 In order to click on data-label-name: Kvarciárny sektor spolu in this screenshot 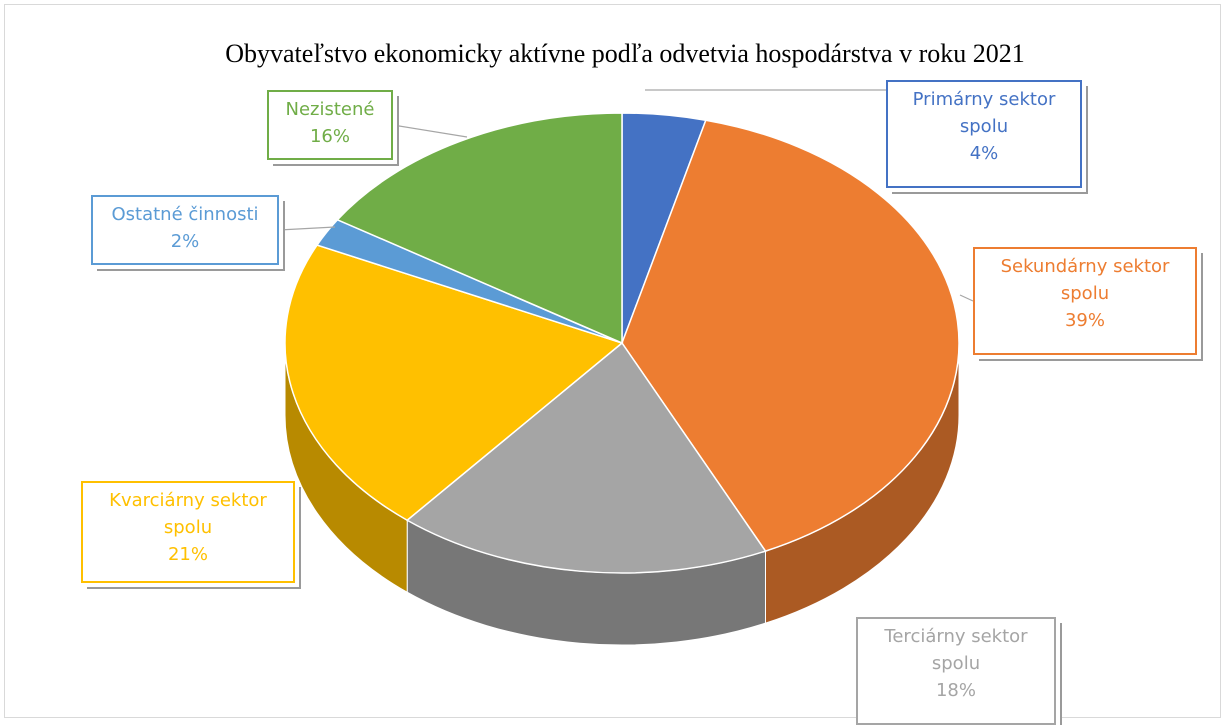, I will do `click(188, 514)`.